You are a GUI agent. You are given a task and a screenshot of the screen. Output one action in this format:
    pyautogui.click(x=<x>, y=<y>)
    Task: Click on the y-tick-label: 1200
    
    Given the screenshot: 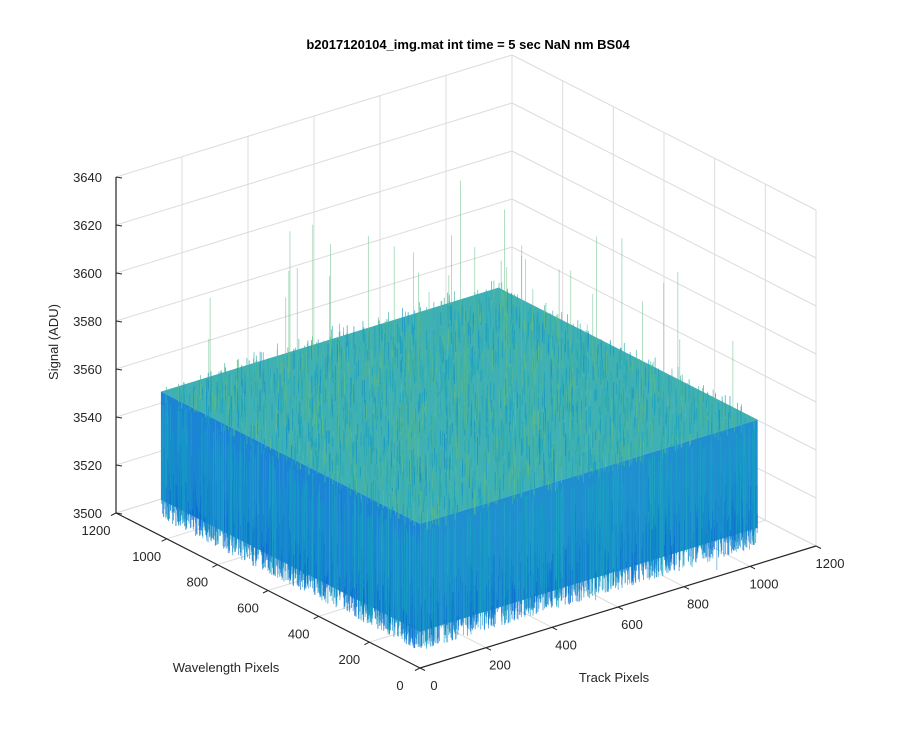 What is the action you would take?
    pyautogui.click(x=96, y=530)
    